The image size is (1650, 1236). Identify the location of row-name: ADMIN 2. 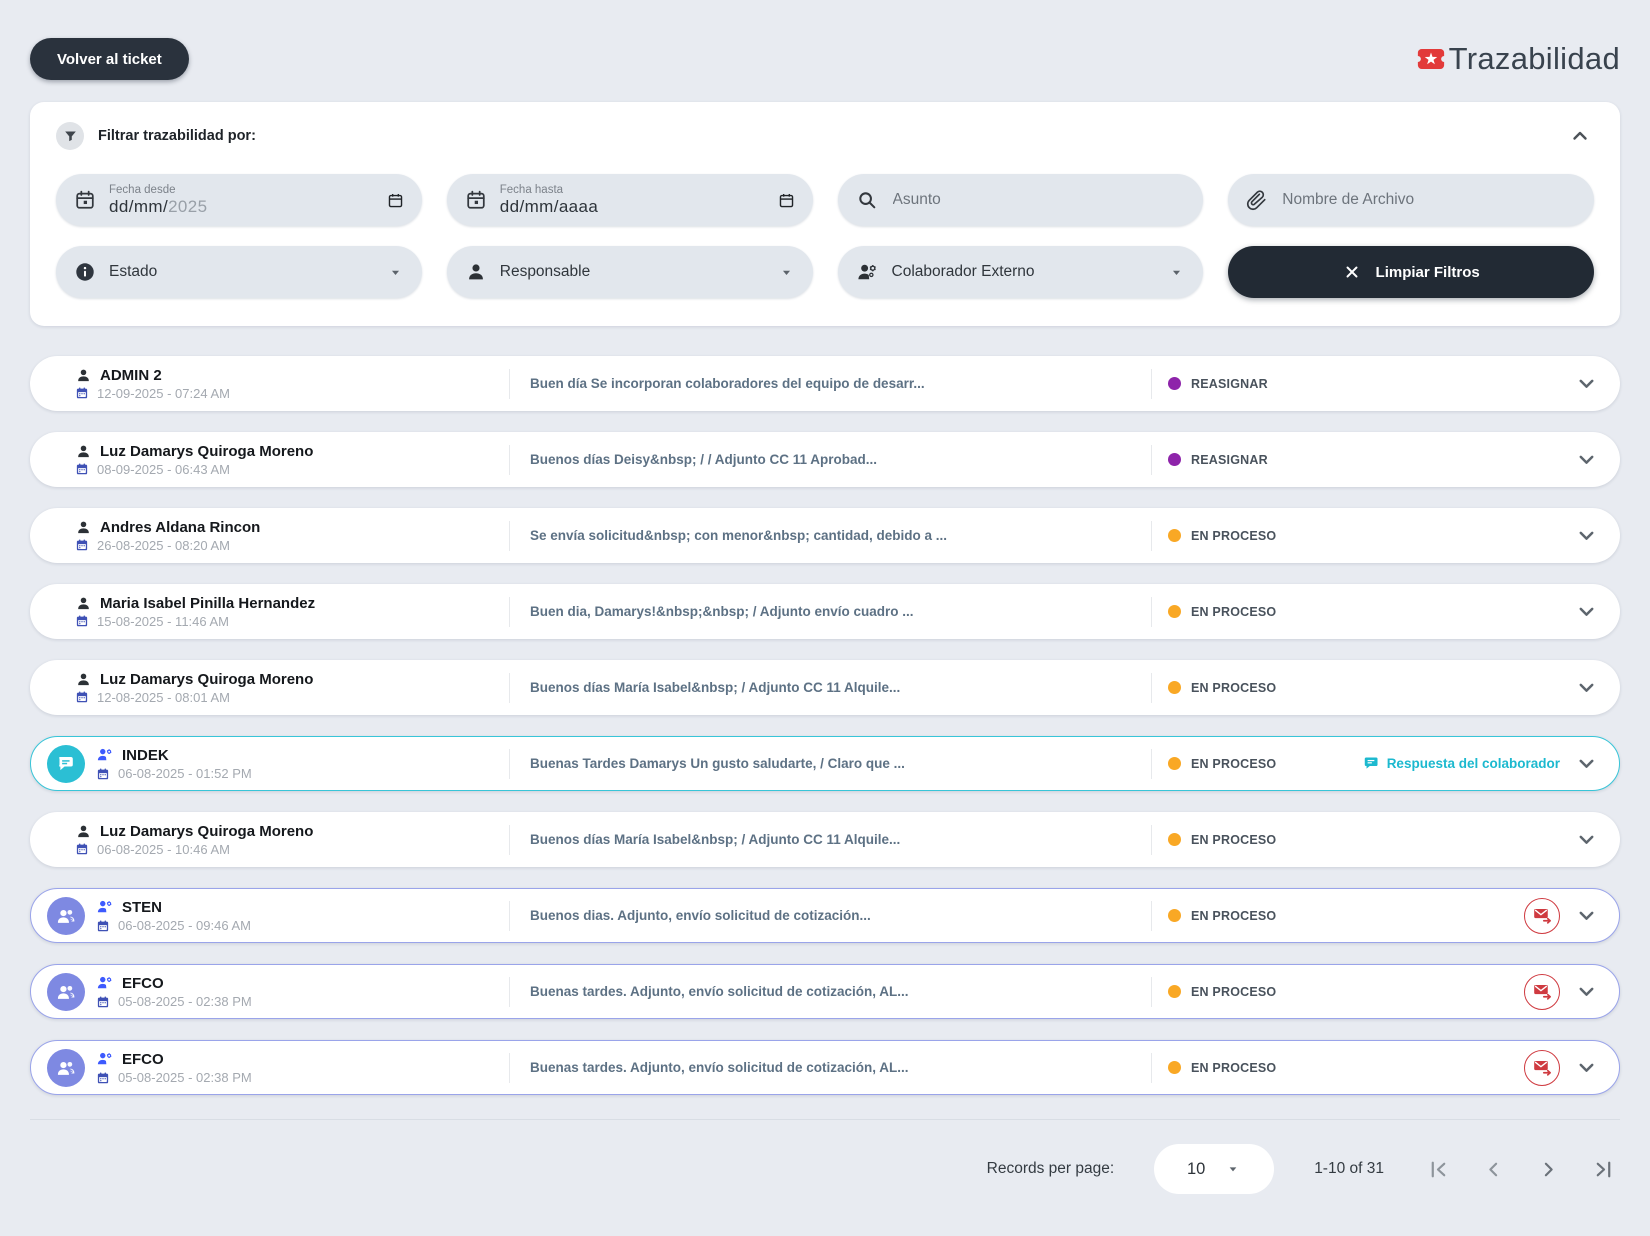
(131, 375).